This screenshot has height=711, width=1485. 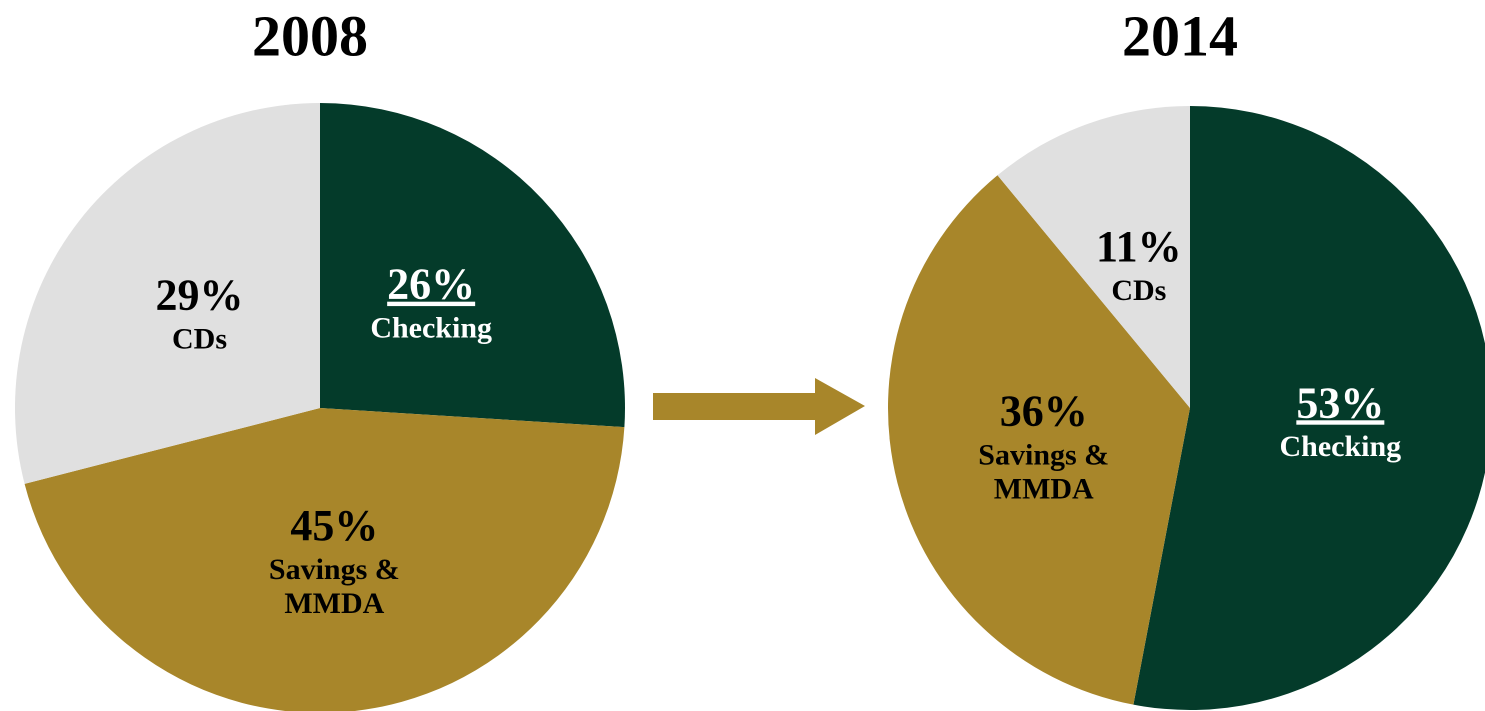 What do you see at coordinates (334, 525) in the screenshot?
I see `value-label: 45%` at bounding box center [334, 525].